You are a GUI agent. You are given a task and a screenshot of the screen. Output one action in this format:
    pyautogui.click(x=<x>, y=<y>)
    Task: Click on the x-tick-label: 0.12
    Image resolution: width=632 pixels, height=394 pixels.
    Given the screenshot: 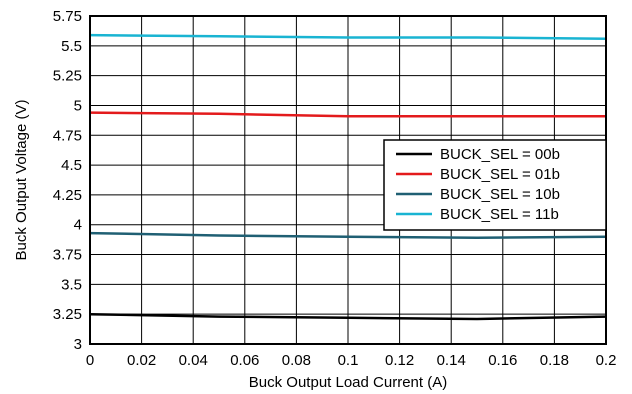 What is the action you would take?
    pyautogui.click(x=399, y=360)
    